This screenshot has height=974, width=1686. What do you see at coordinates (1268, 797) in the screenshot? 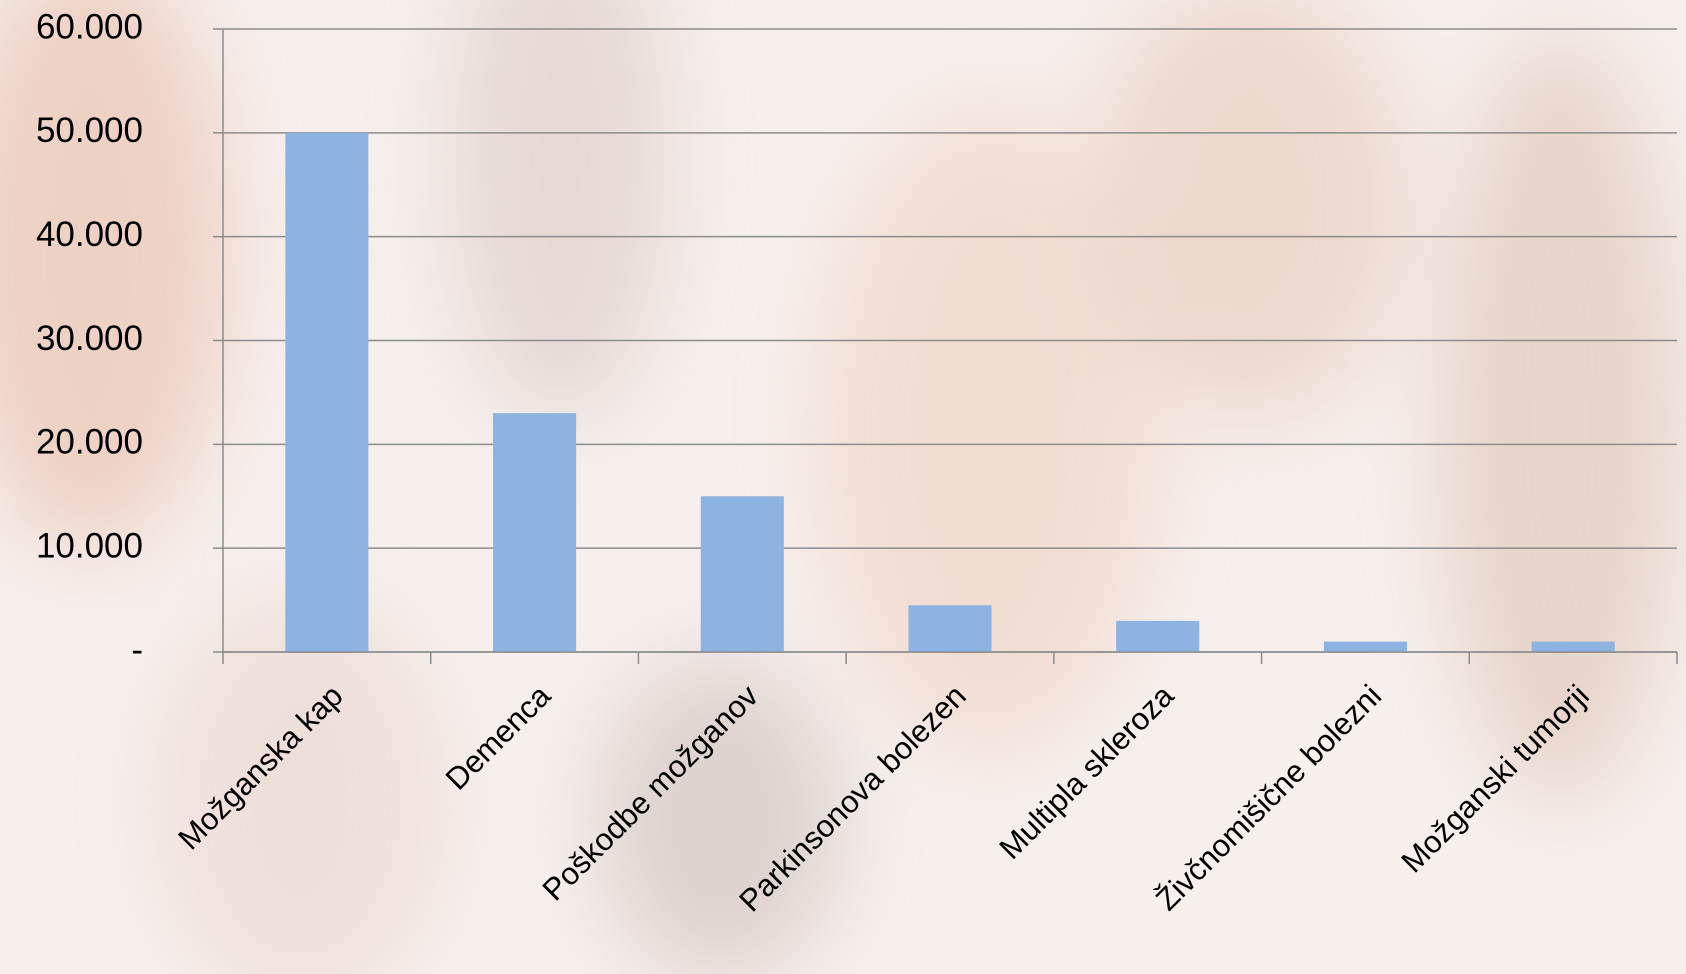
I see `x-tick-label: Živčnomišične bolezni` at bounding box center [1268, 797].